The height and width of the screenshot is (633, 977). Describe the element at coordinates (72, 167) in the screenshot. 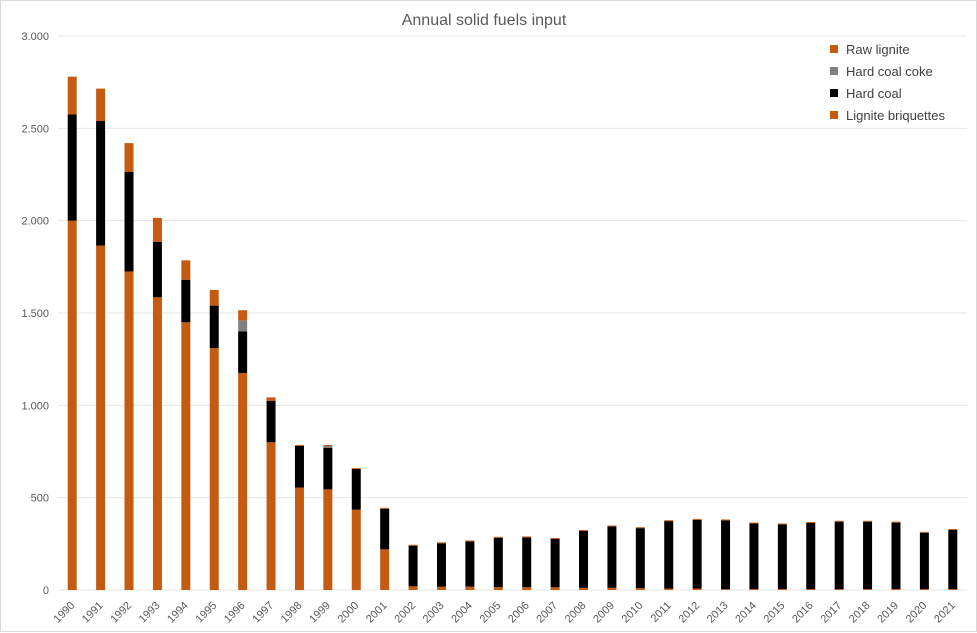

I see `bar-segment-hard-coal-1990` at that location.